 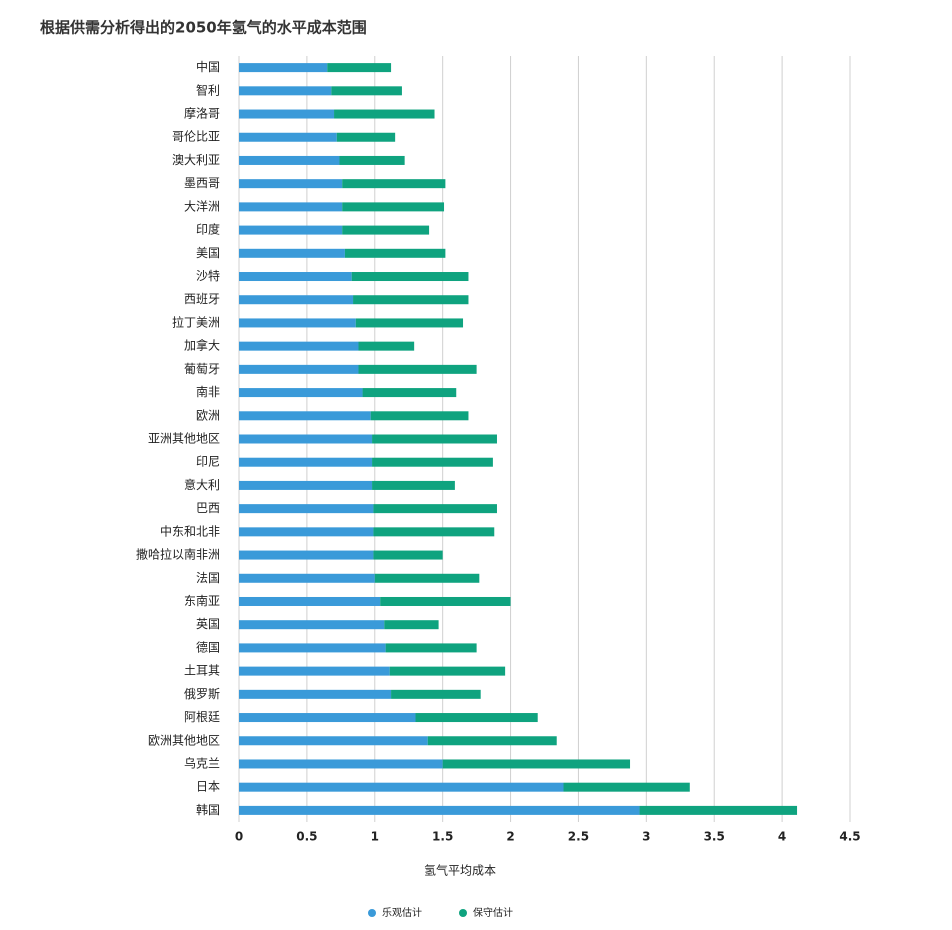 I want to click on y-tick-label: 葡萄牙, so click(x=202, y=369).